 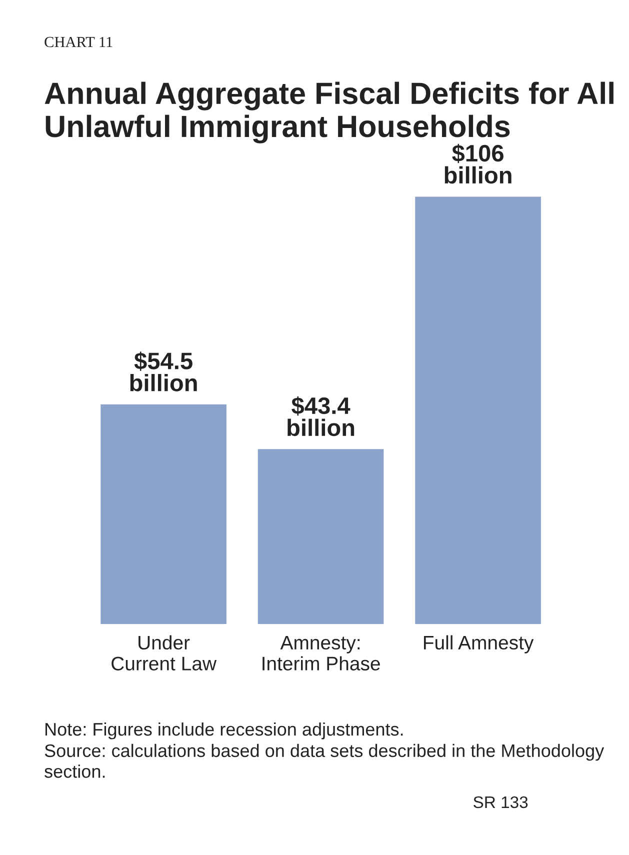 What do you see at coordinates (78, 42) in the screenshot?
I see `chart-subtitle: CHART 11` at bounding box center [78, 42].